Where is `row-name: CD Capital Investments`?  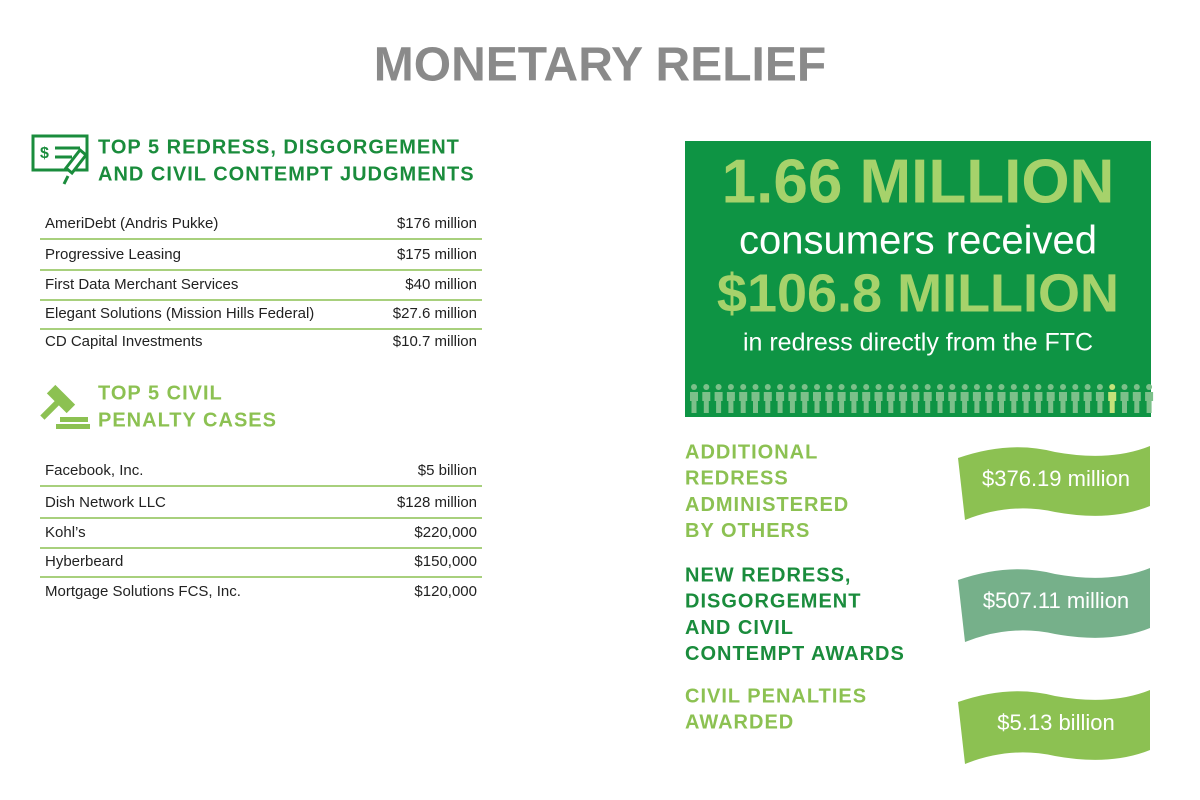
row-name: CD Capital Investments is located at coordinates (124, 341).